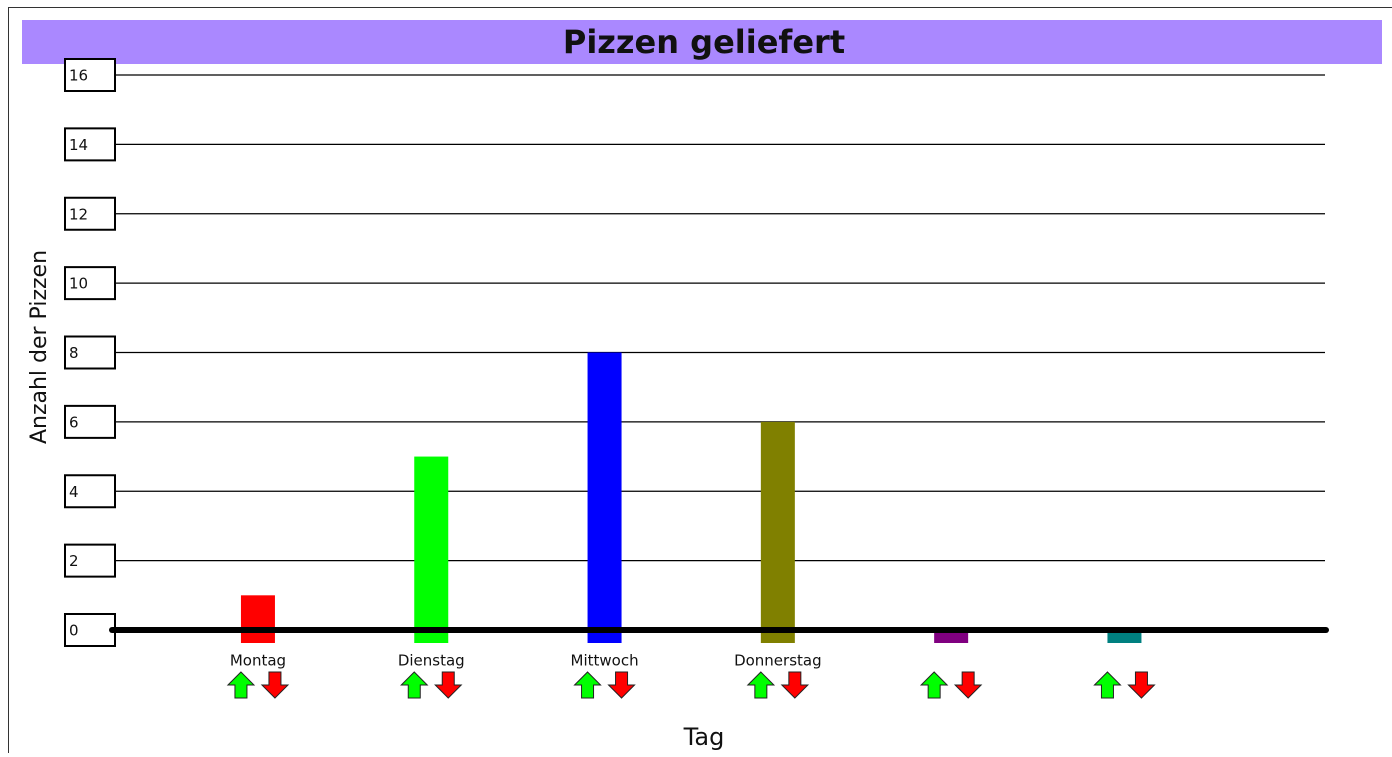 The height and width of the screenshot is (757, 1392). Describe the element at coordinates (78, 284) in the screenshot. I see `y-tick-label: 10` at that location.